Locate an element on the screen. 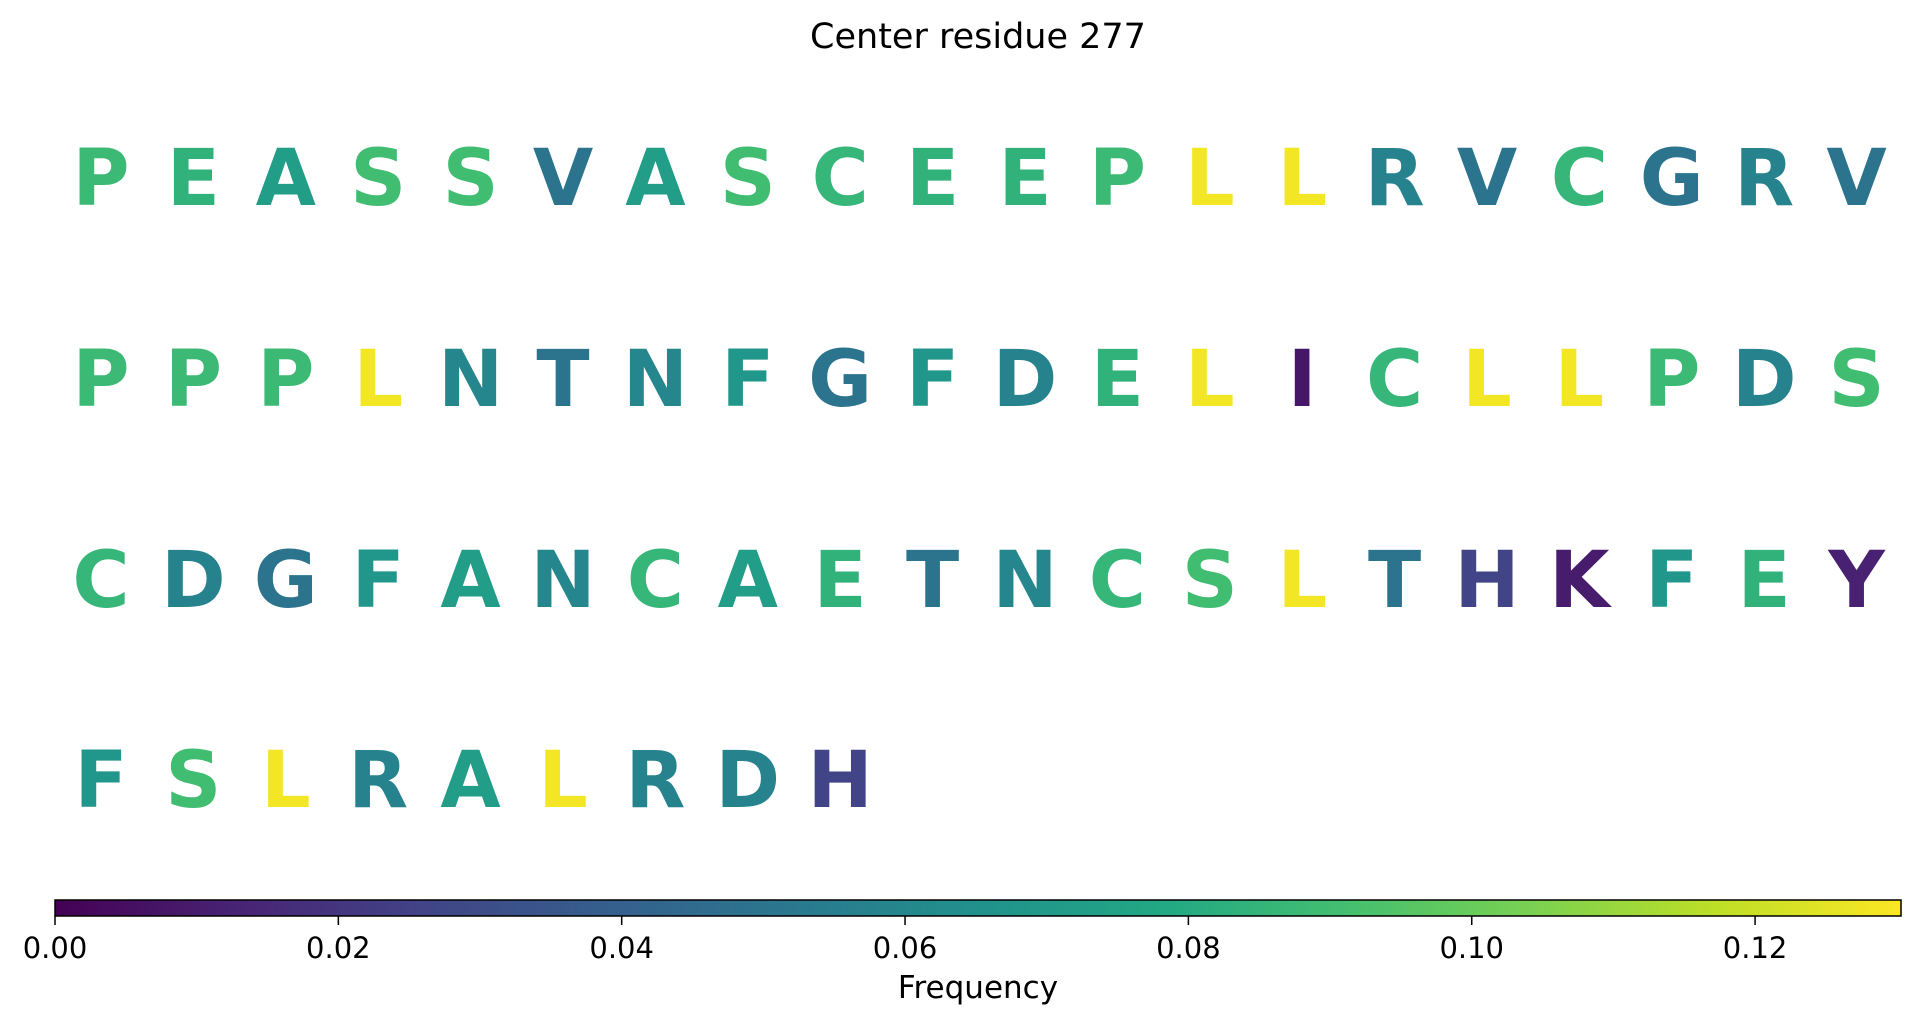 The height and width of the screenshot is (1025, 1917). colorbar-tick-label: 0.06 is located at coordinates (905, 948).